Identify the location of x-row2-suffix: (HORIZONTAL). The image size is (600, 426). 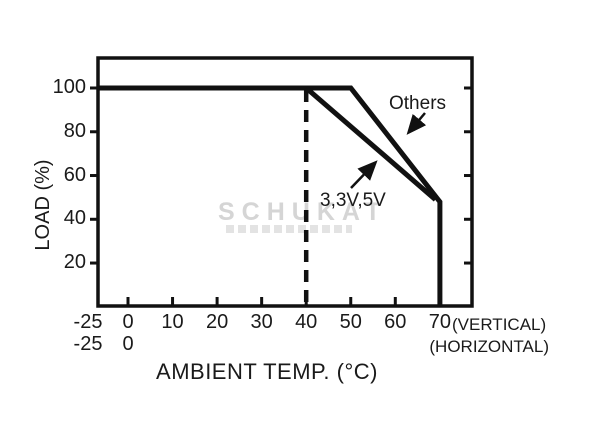
(489, 346).